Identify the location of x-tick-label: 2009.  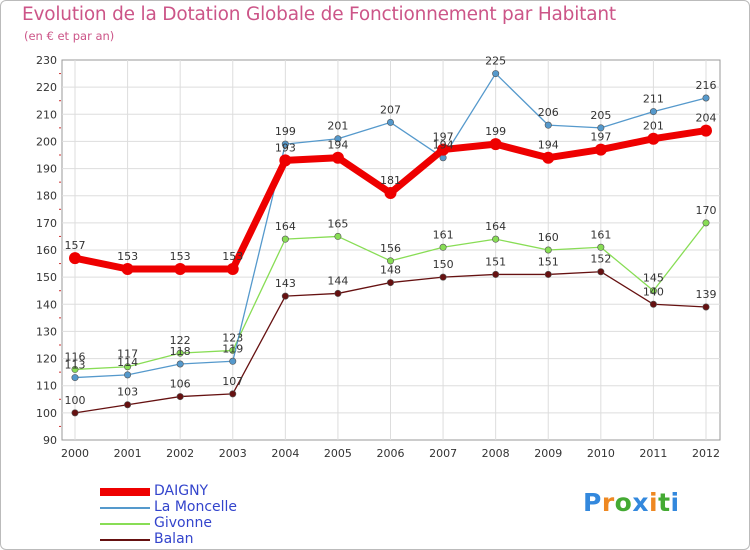
(548, 453).